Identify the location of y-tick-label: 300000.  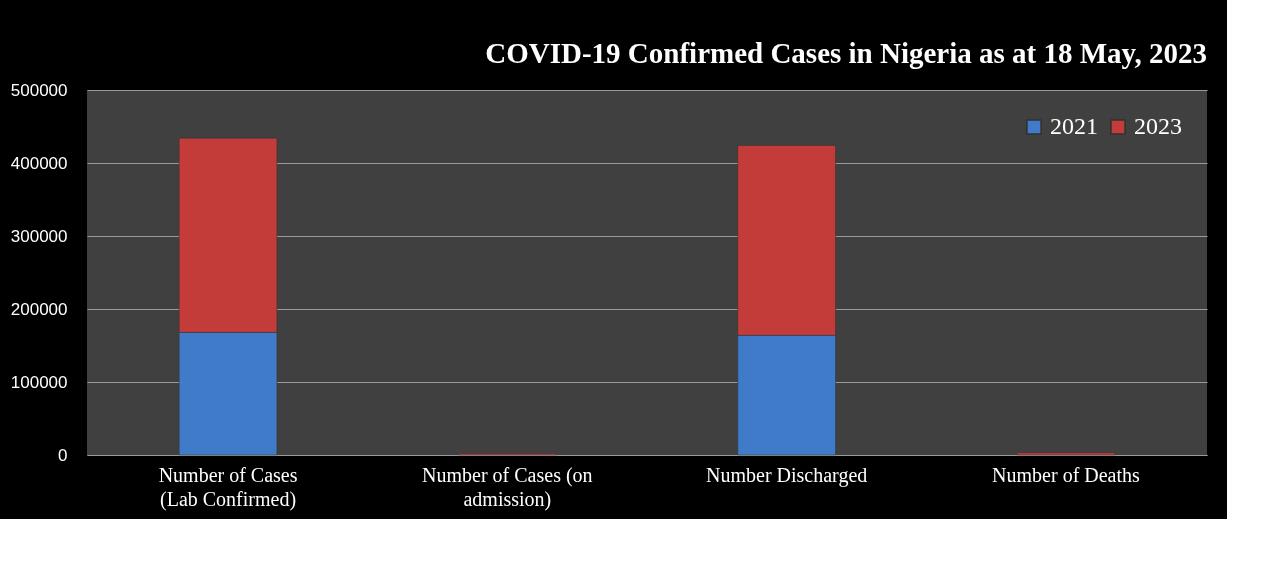
(39, 236).